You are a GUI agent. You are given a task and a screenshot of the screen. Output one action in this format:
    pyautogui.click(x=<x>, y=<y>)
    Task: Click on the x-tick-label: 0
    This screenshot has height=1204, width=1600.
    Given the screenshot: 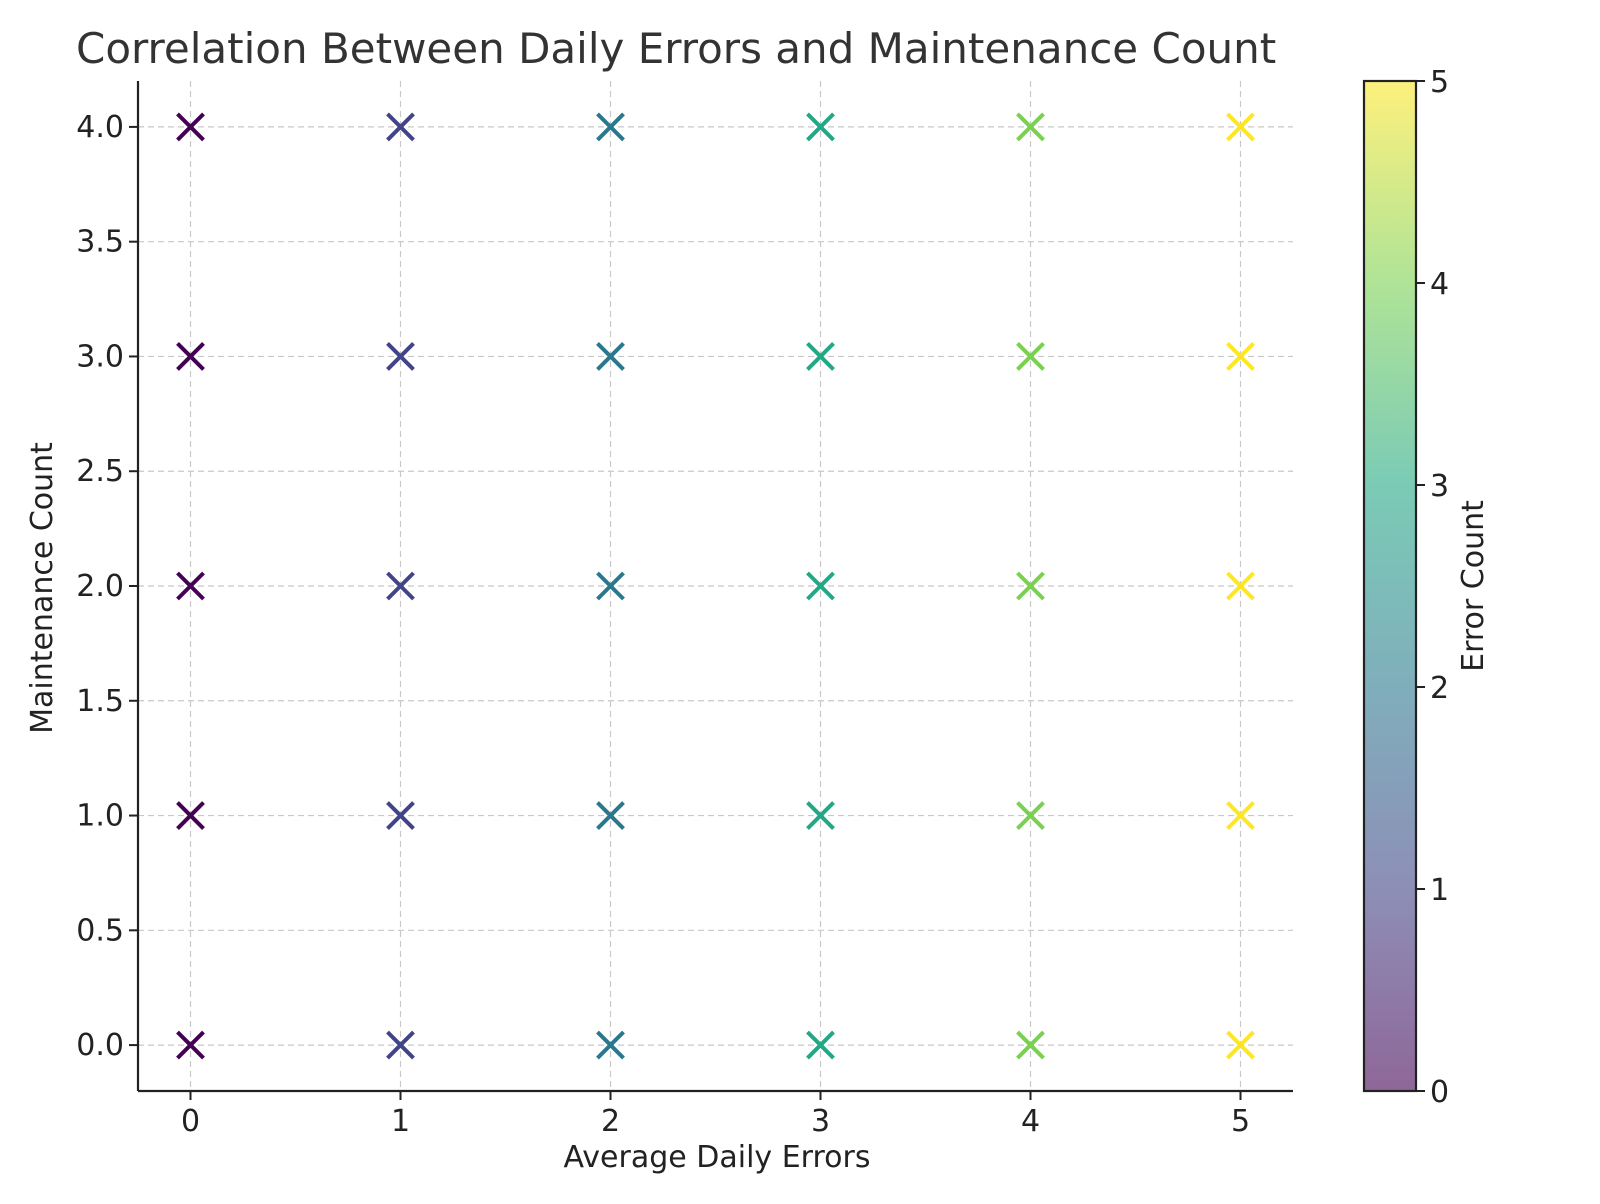 What is the action you would take?
    pyautogui.click(x=190, y=1121)
    